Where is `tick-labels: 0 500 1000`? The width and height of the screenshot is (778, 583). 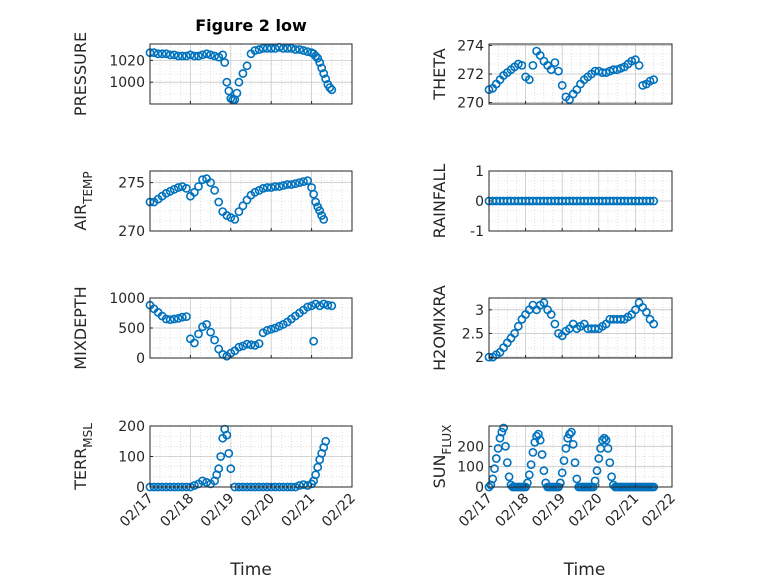 tick-labels: 0 500 1000 is located at coordinates (231, 329).